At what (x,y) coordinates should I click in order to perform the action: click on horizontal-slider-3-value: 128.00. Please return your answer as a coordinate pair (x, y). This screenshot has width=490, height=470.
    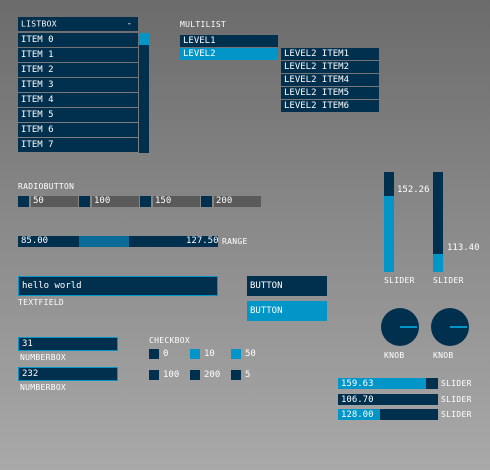
    Looking at the image, I should click on (357, 414).